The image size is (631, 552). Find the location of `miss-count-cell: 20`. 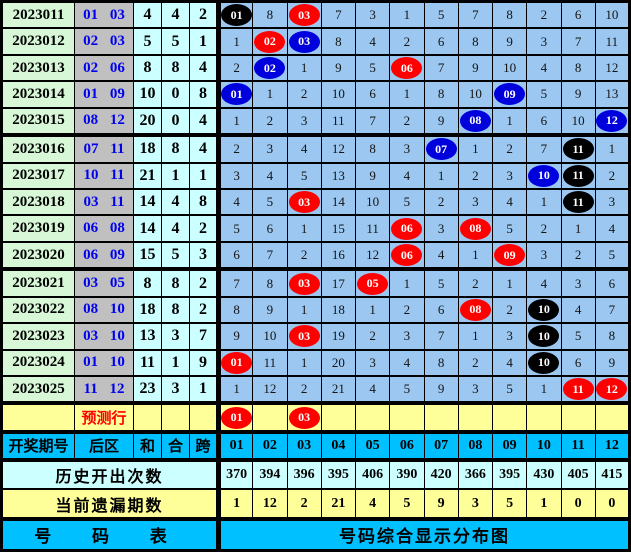

miss-count-cell: 20 is located at coordinates (338, 362).